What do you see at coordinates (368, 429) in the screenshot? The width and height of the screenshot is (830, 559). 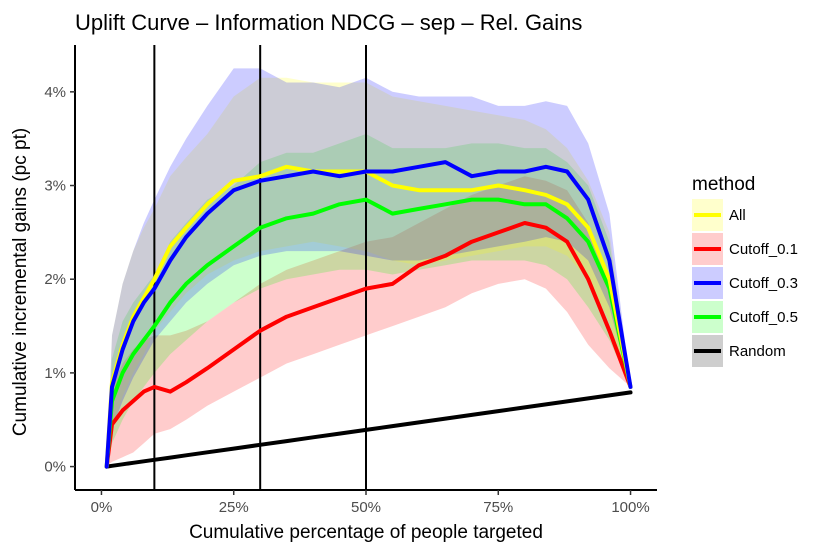 I see `series-line-random` at bounding box center [368, 429].